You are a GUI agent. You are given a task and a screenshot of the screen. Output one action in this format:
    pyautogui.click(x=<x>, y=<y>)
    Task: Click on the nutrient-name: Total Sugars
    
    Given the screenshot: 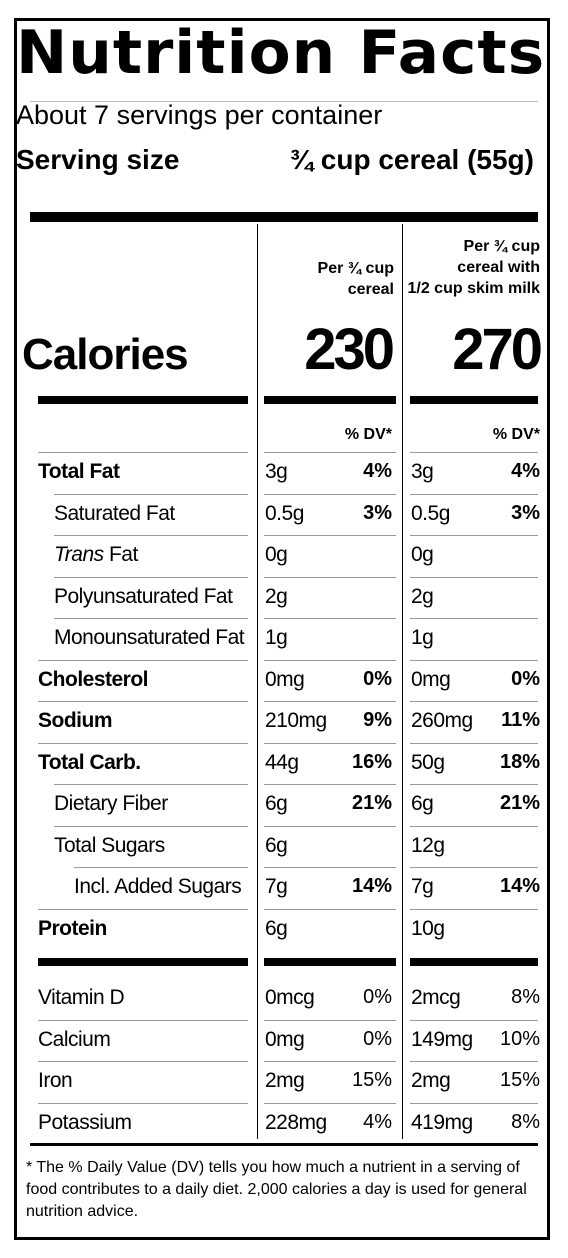 What is the action you would take?
    pyautogui.click(x=109, y=845)
    